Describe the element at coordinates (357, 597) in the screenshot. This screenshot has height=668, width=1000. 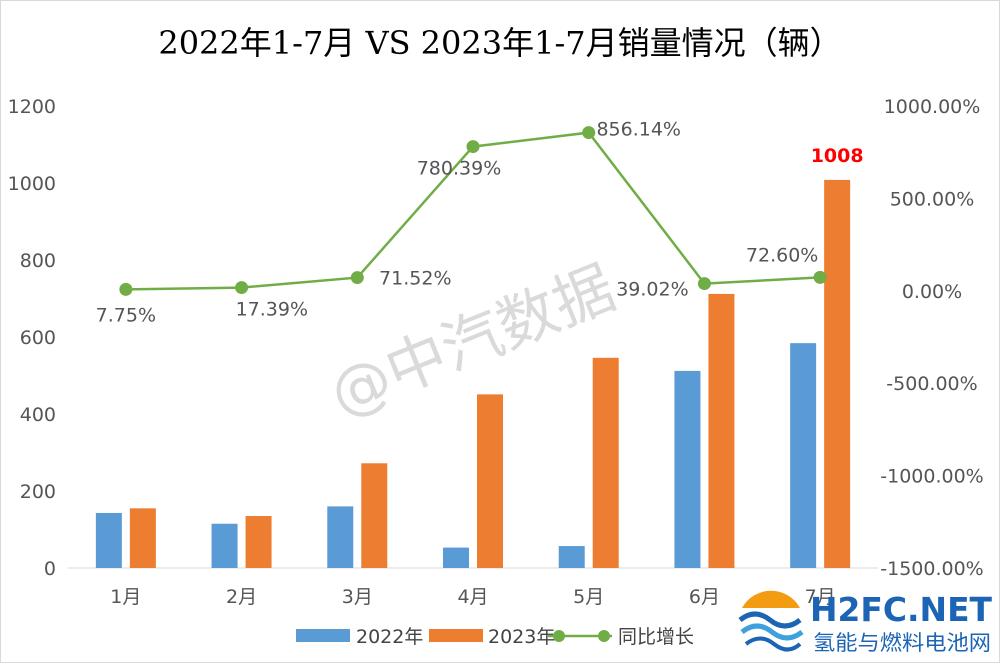
I see `x-category-label: 3月` at that location.